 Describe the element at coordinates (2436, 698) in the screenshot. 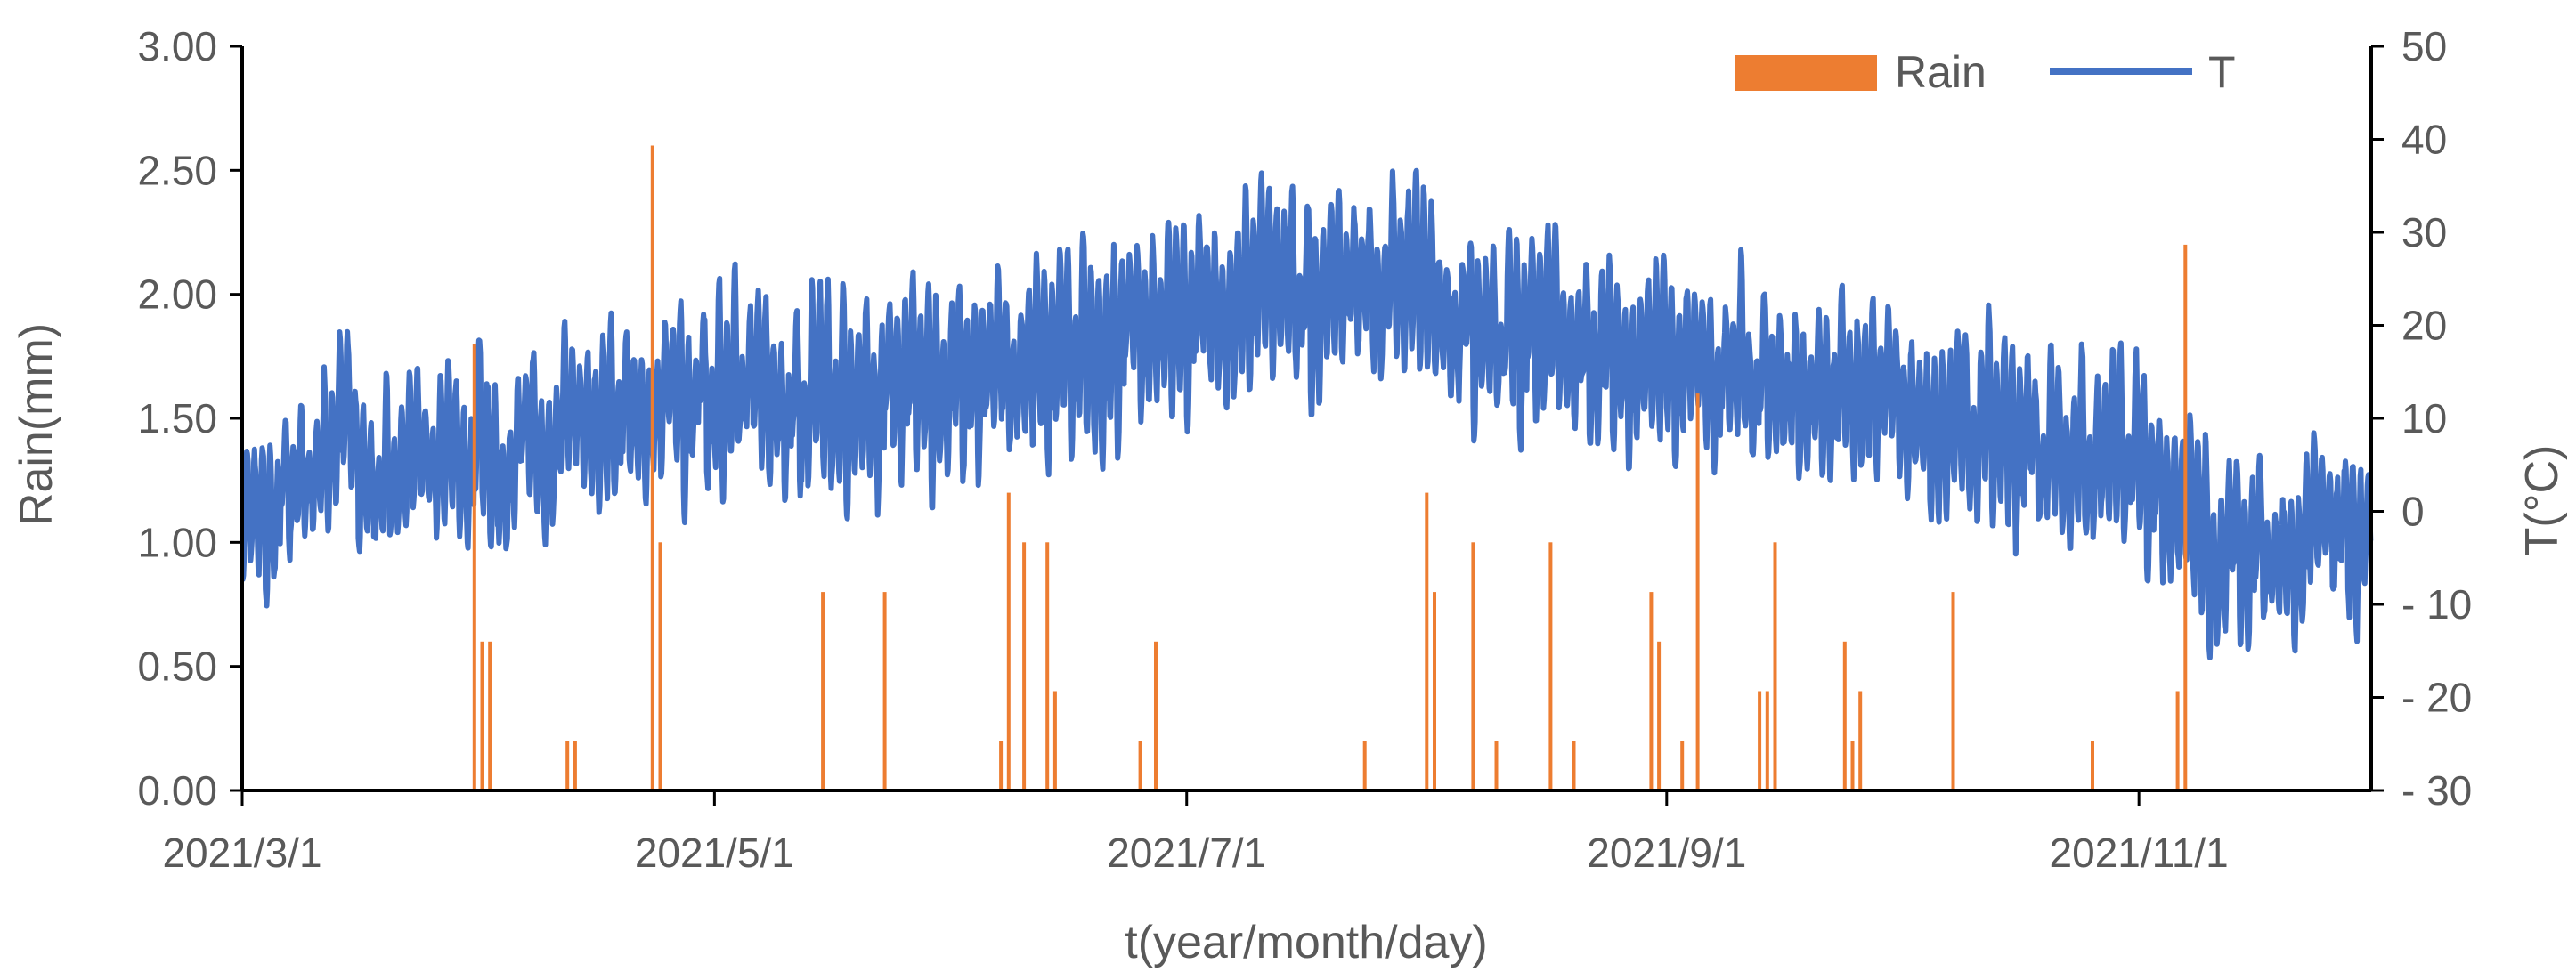

I see `y-right-tick-label: - 20` at that location.